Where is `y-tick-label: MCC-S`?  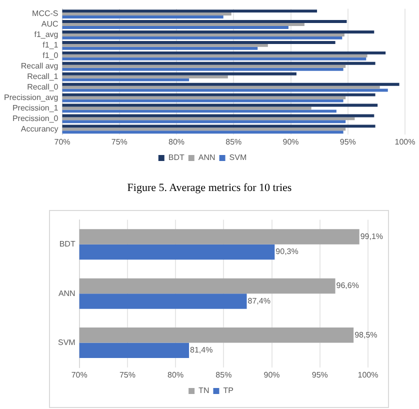
y-tick-label: MCC-S is located at coordinates (45, 13).